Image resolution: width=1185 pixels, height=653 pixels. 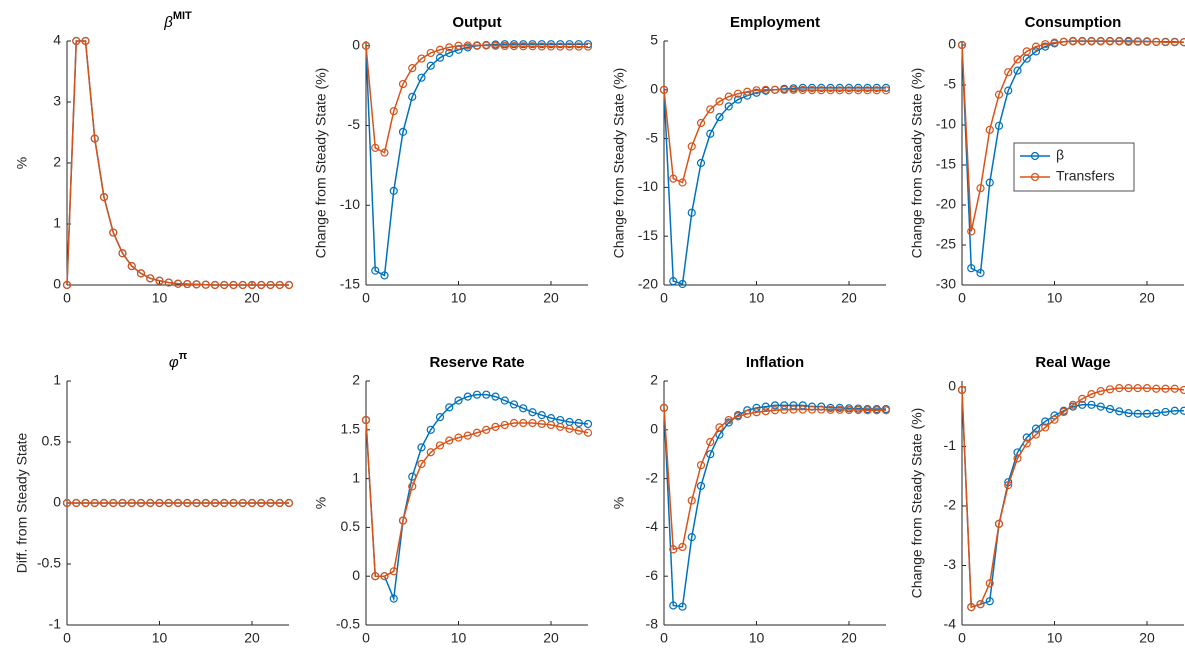 I want to click on y-tick-label: 1, so click(x=57, y=380).